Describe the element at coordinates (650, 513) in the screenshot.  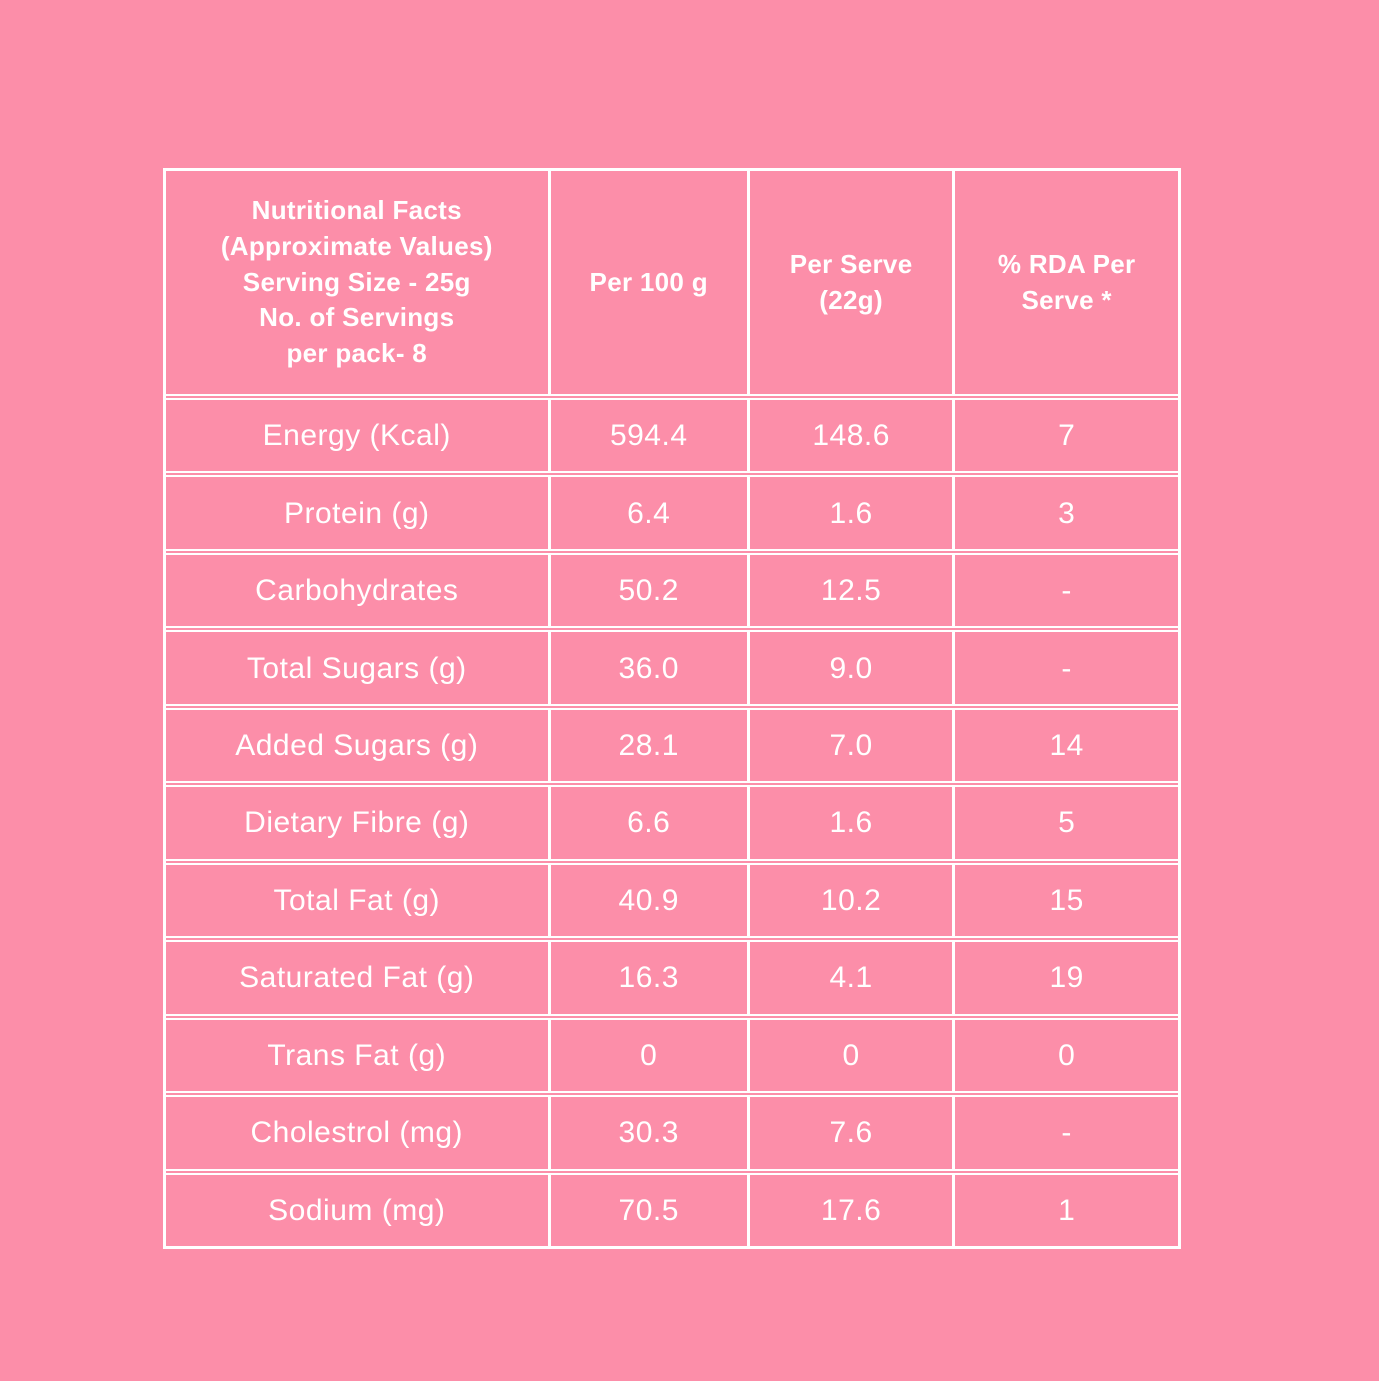
I see `per-100g-value-cell: 6.4` at that location.